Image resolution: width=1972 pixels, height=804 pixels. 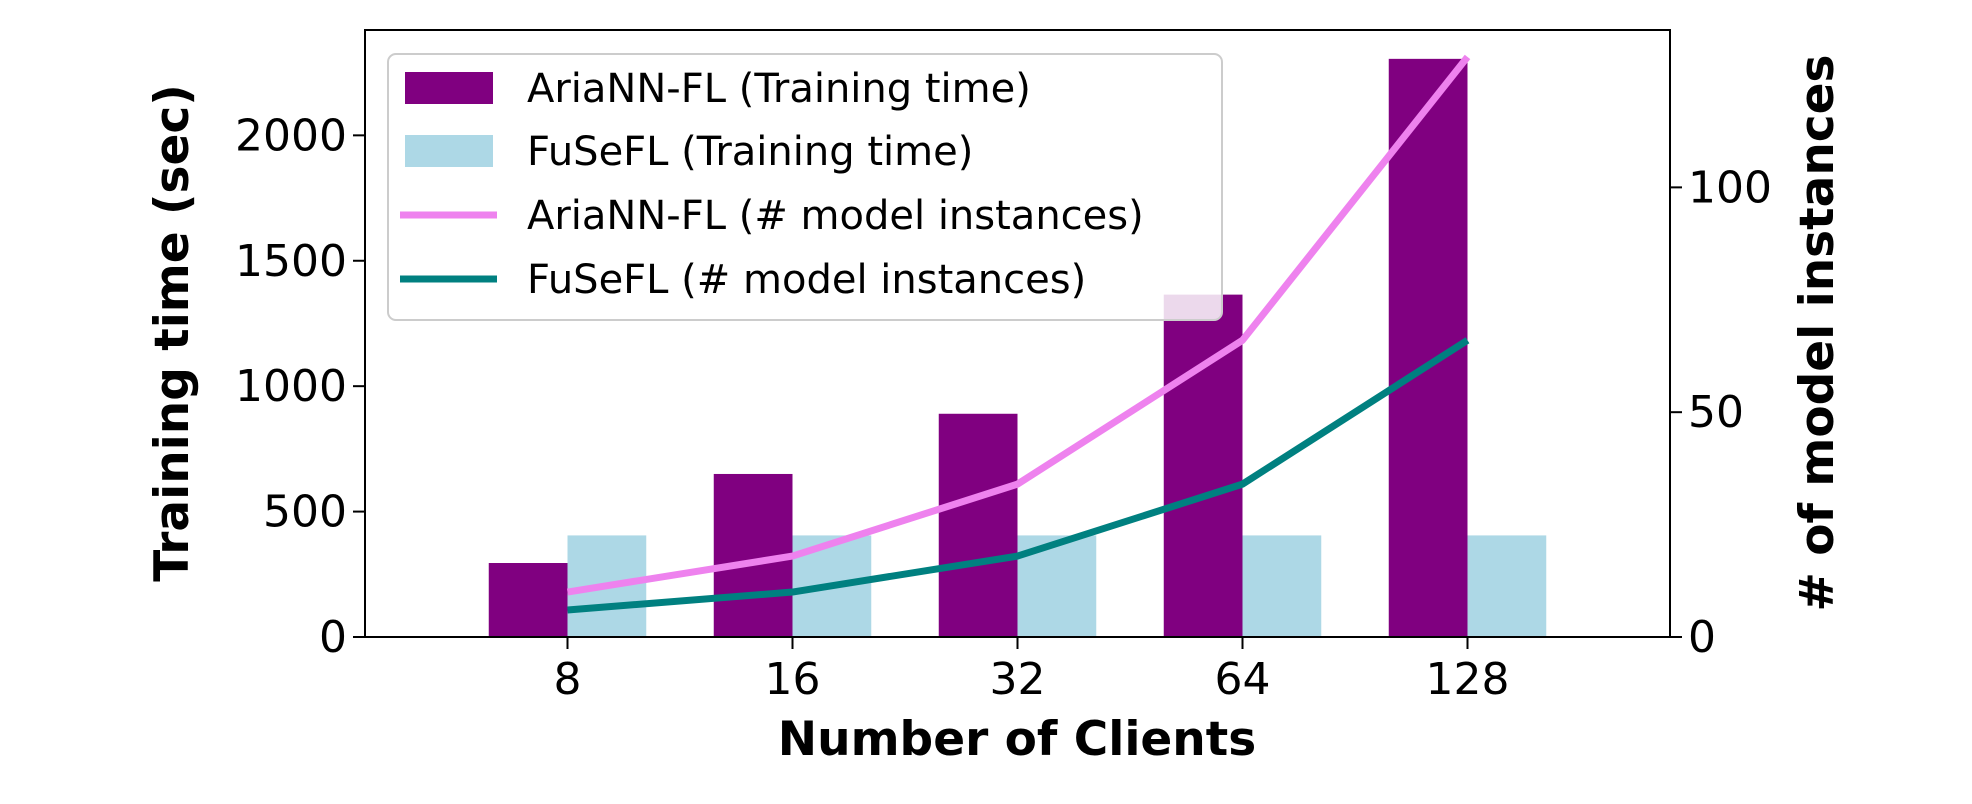 I want to click on legend-label-bar-fusefl: FuSeFL (Training time), so click(x=750, y=152).